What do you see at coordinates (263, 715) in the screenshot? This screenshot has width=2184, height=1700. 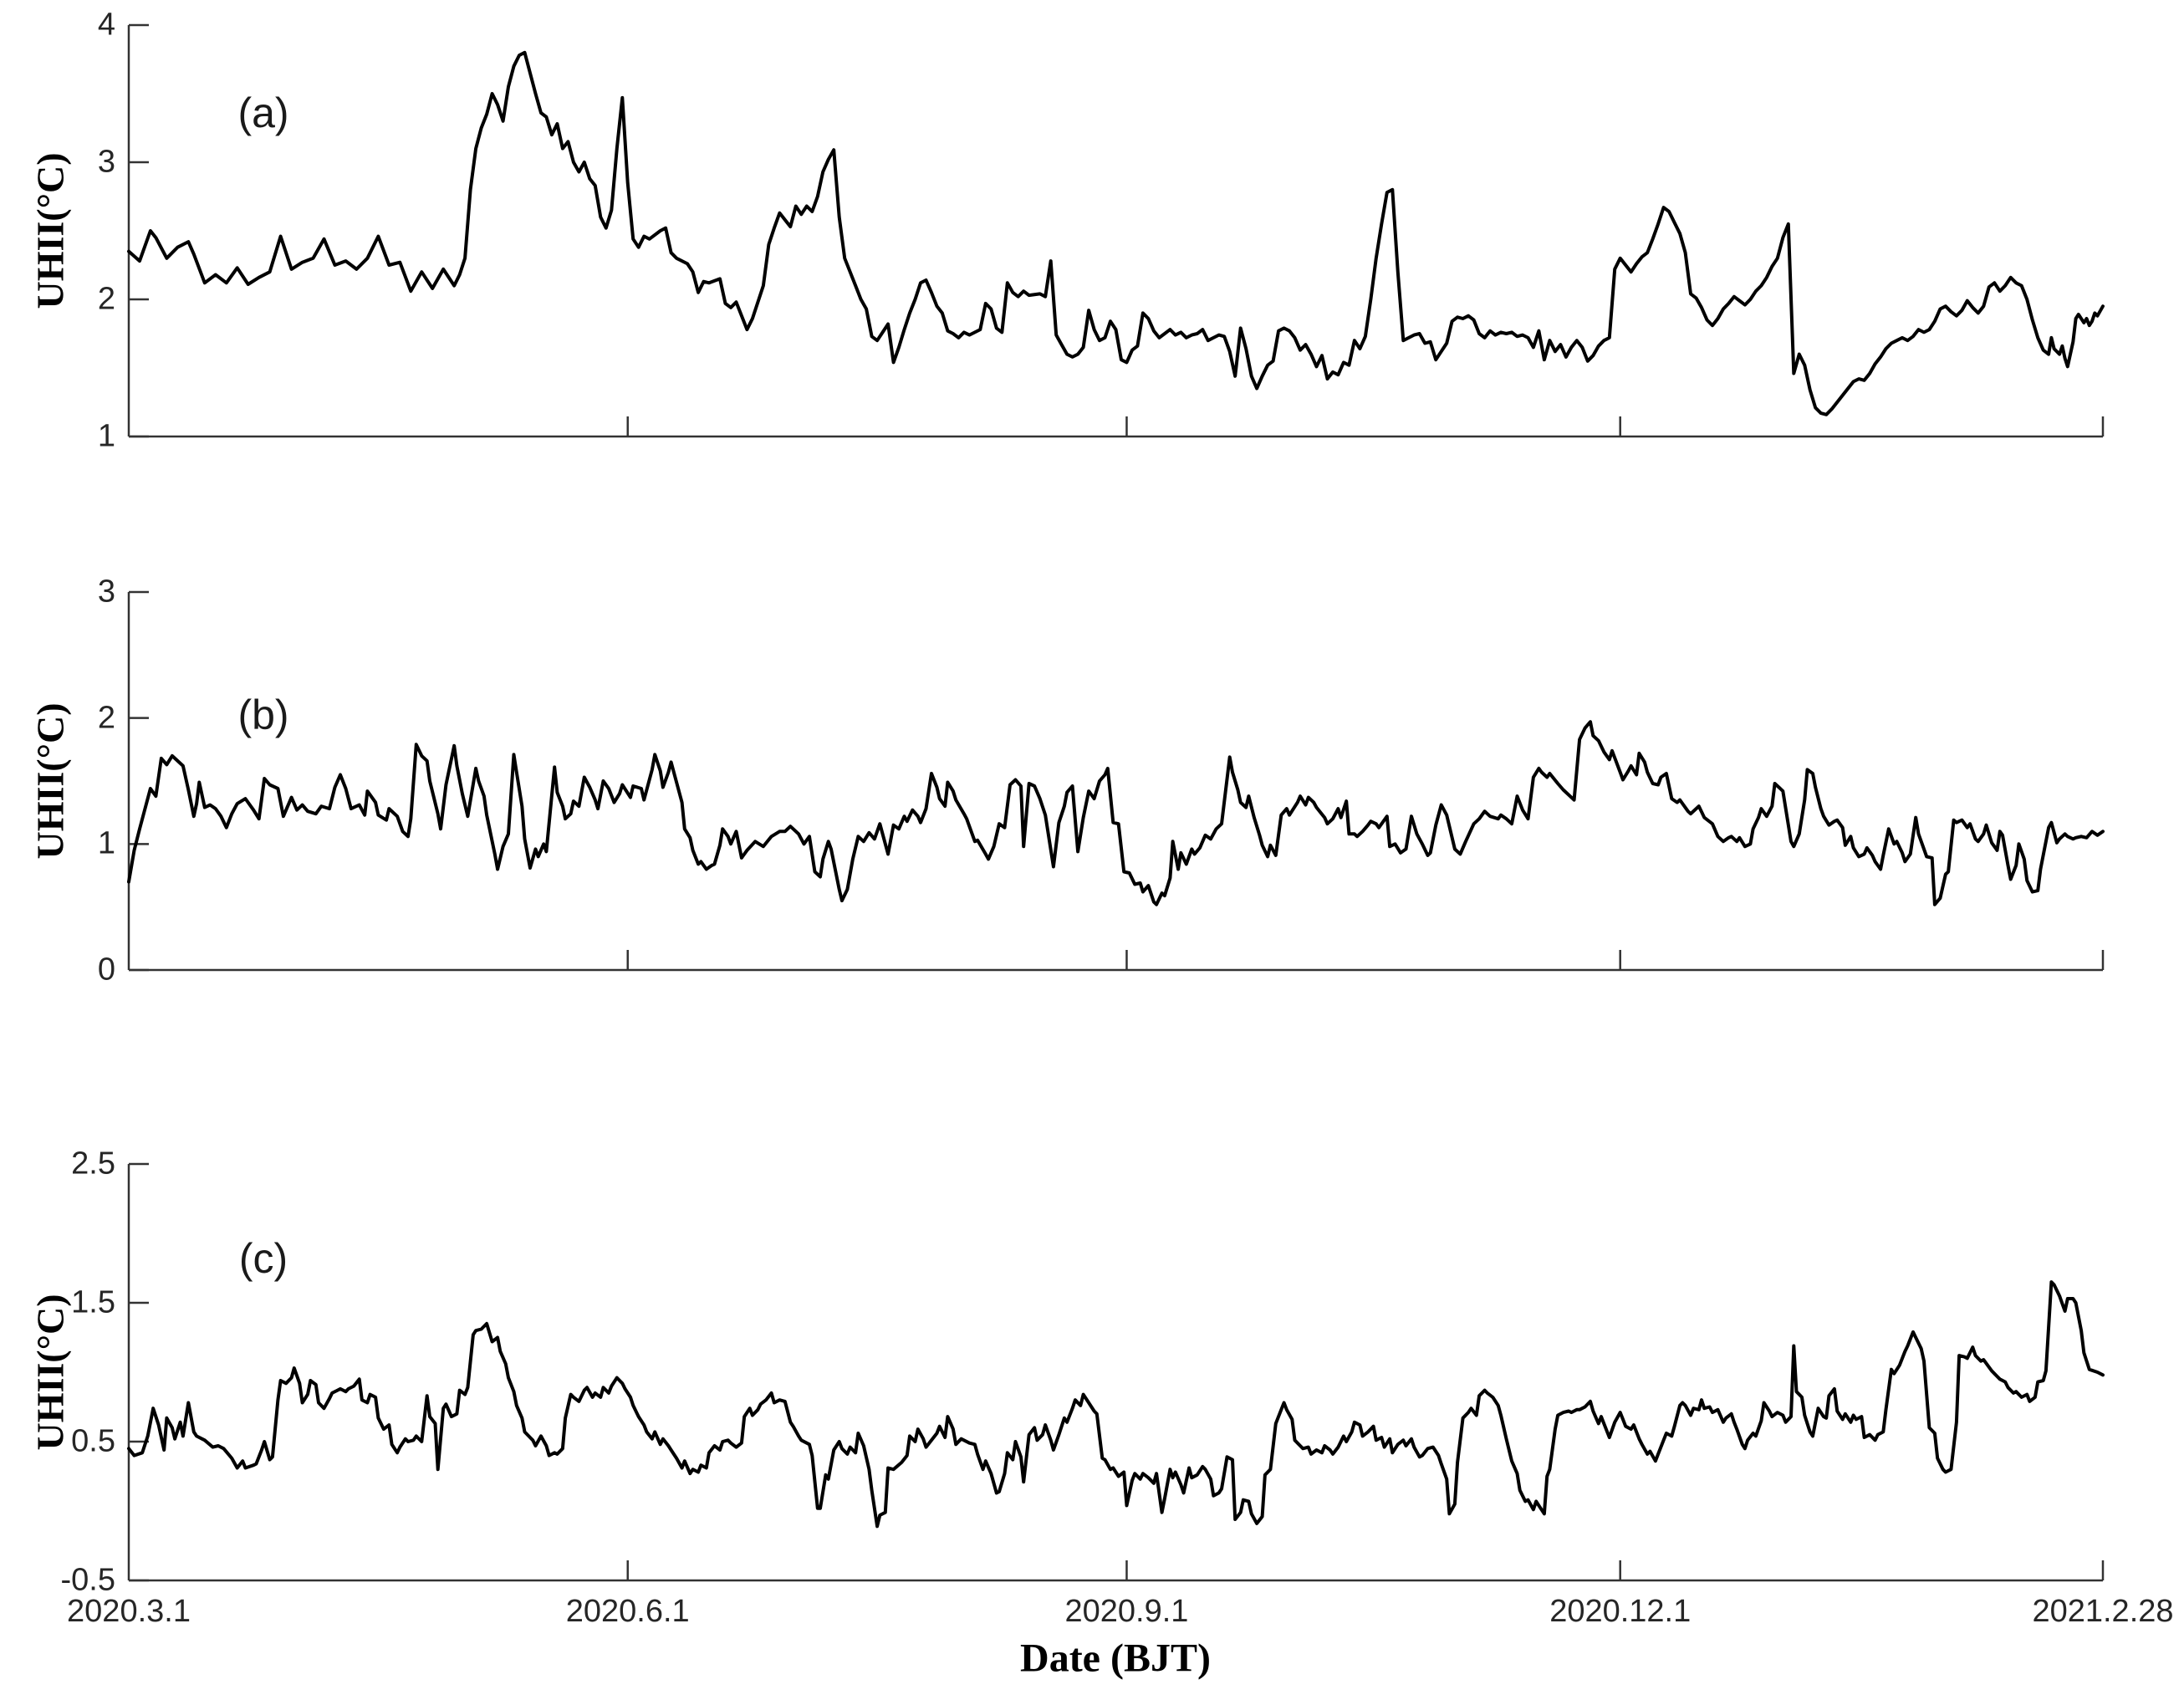 I see `panel-b-label: (b)` at bounding box center [263, 715].